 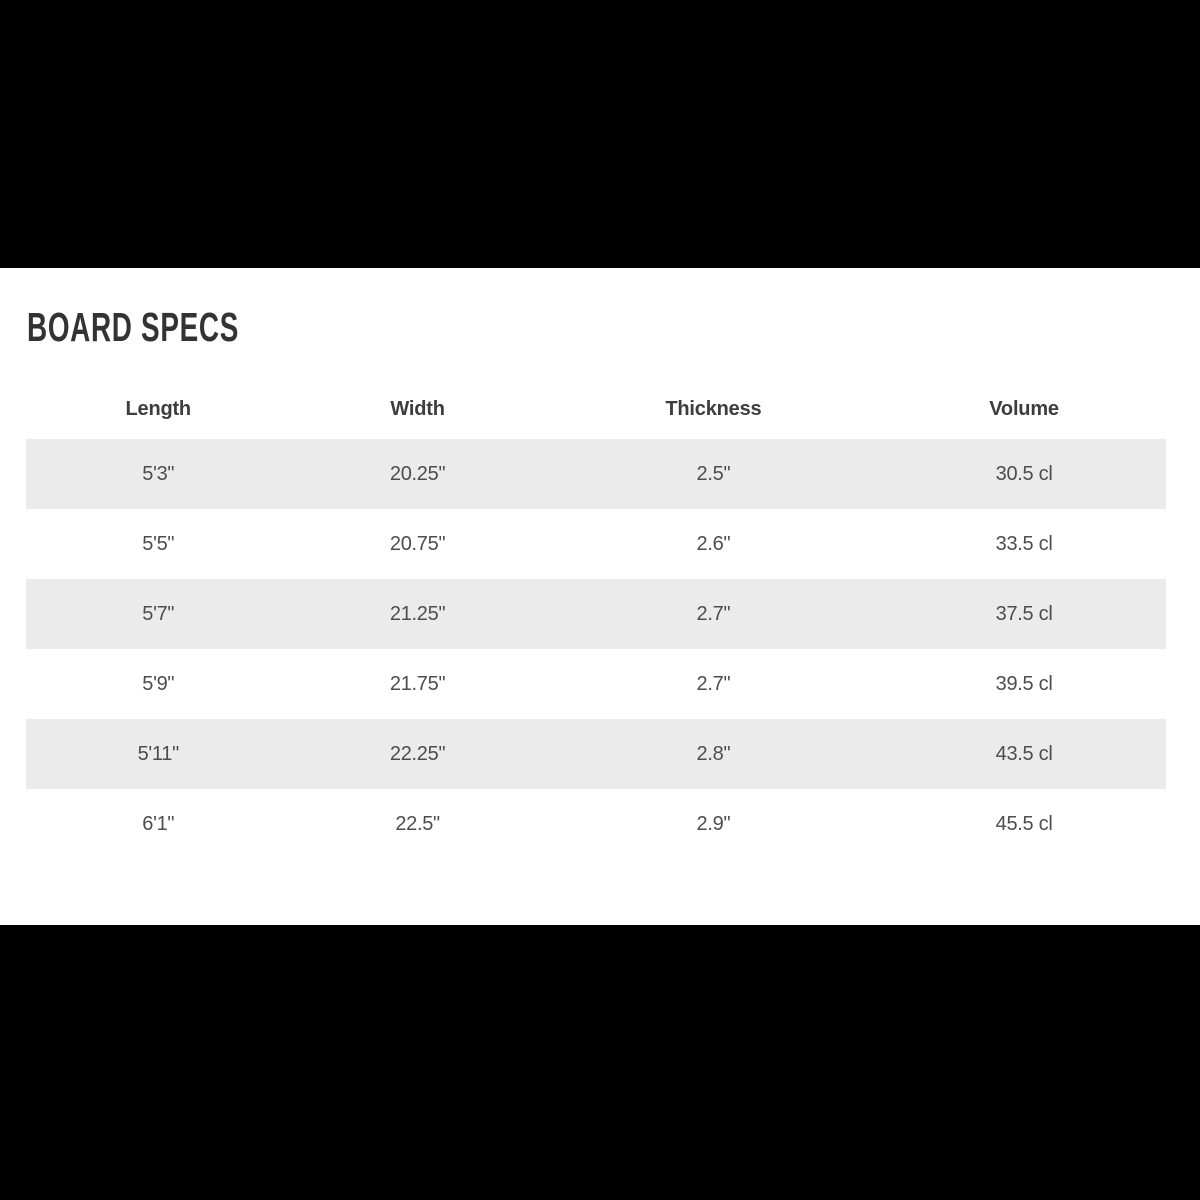 I want to click on table-cell-length: 5'7", so click(x=158, y=613).